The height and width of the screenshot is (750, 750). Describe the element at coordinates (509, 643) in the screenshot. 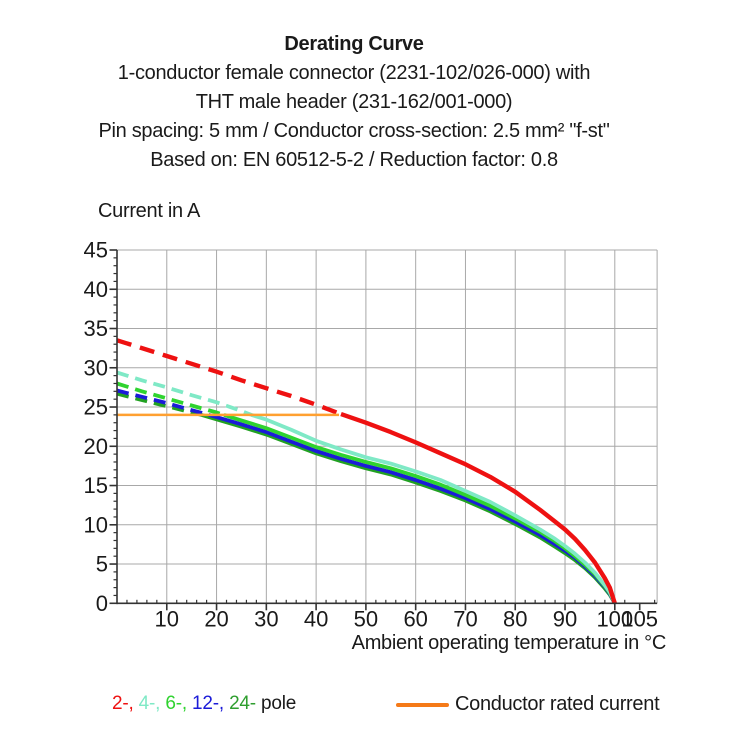

I see `x-axis-label: Ambient operating temperature in °C` at that location.